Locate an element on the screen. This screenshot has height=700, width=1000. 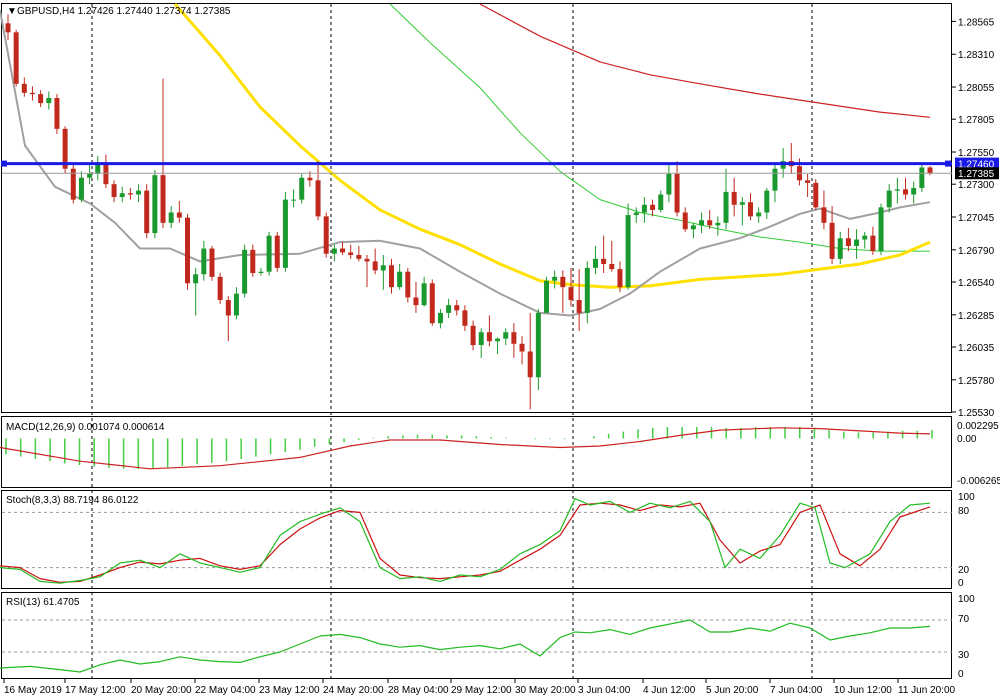
time-label: 4 Jun 12:00 is located at coordinates (669, 690).